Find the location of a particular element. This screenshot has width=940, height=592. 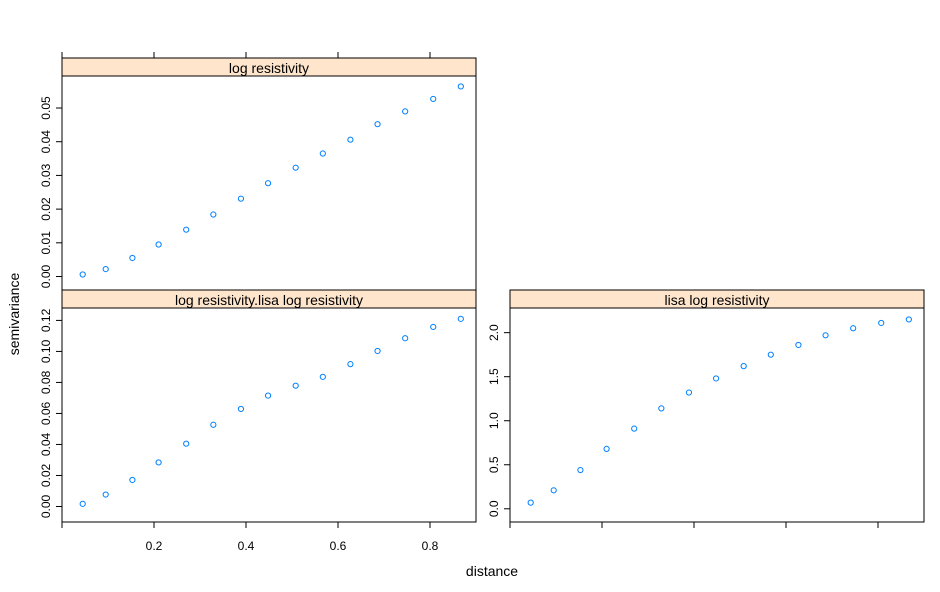

x-tick-label: 0.8 is located at coordinates (430, 546).